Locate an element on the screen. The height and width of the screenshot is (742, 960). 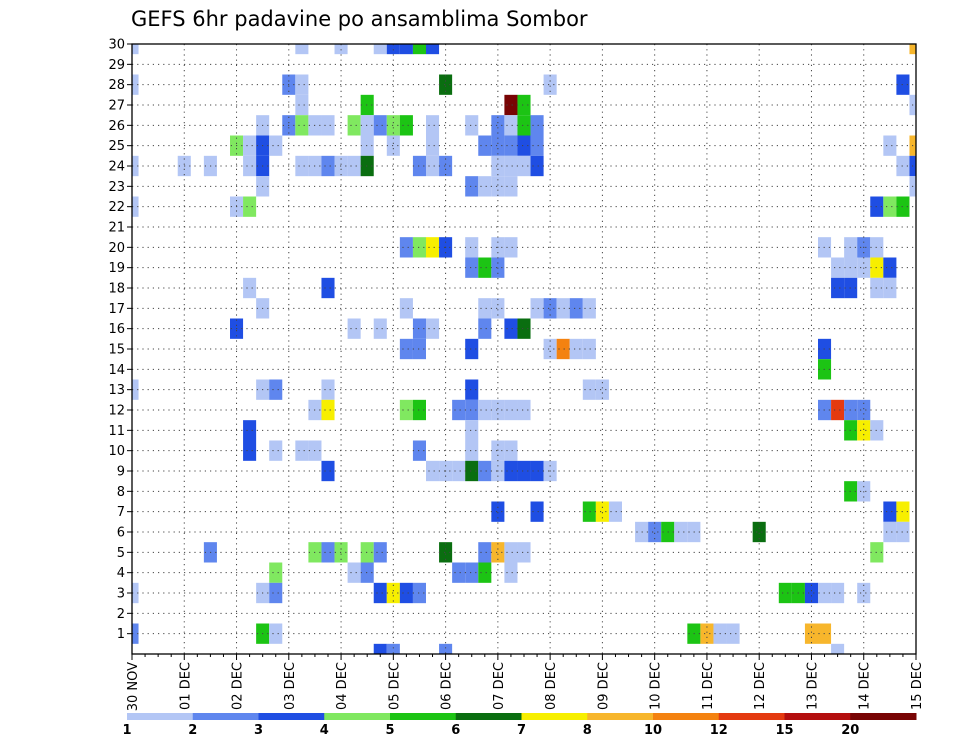
y-tick-label: 17 is located at coordinates (116, 309).